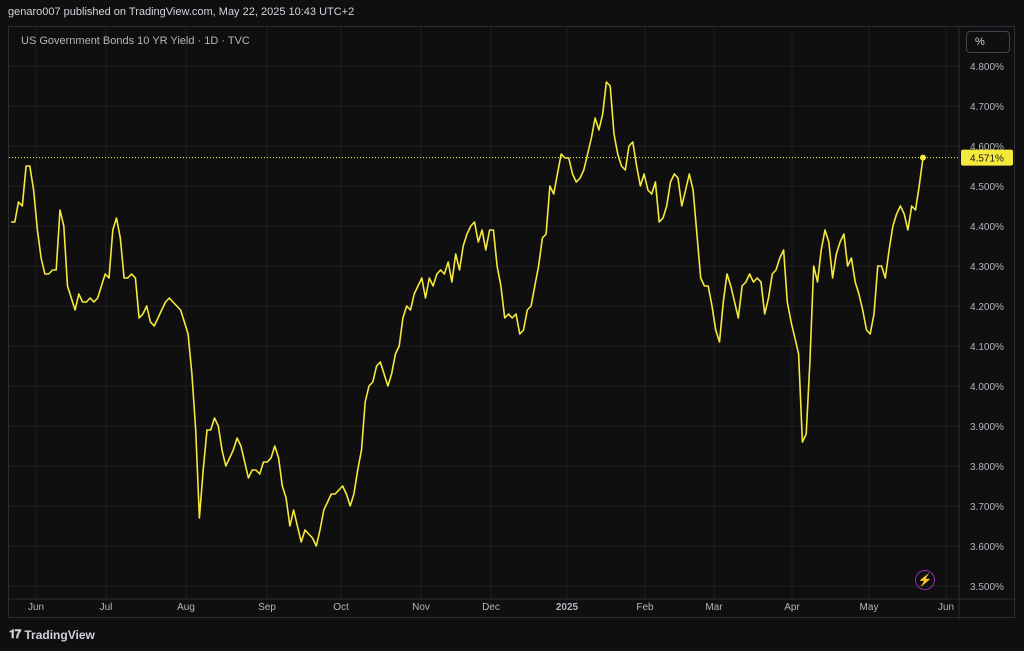 The height and width of the screenshot is (651, 1024). What do you see at coordinates (987, 67) in the screenshot?
I see `y-tick-label: 4.800%` at bounding box center [987, 67].